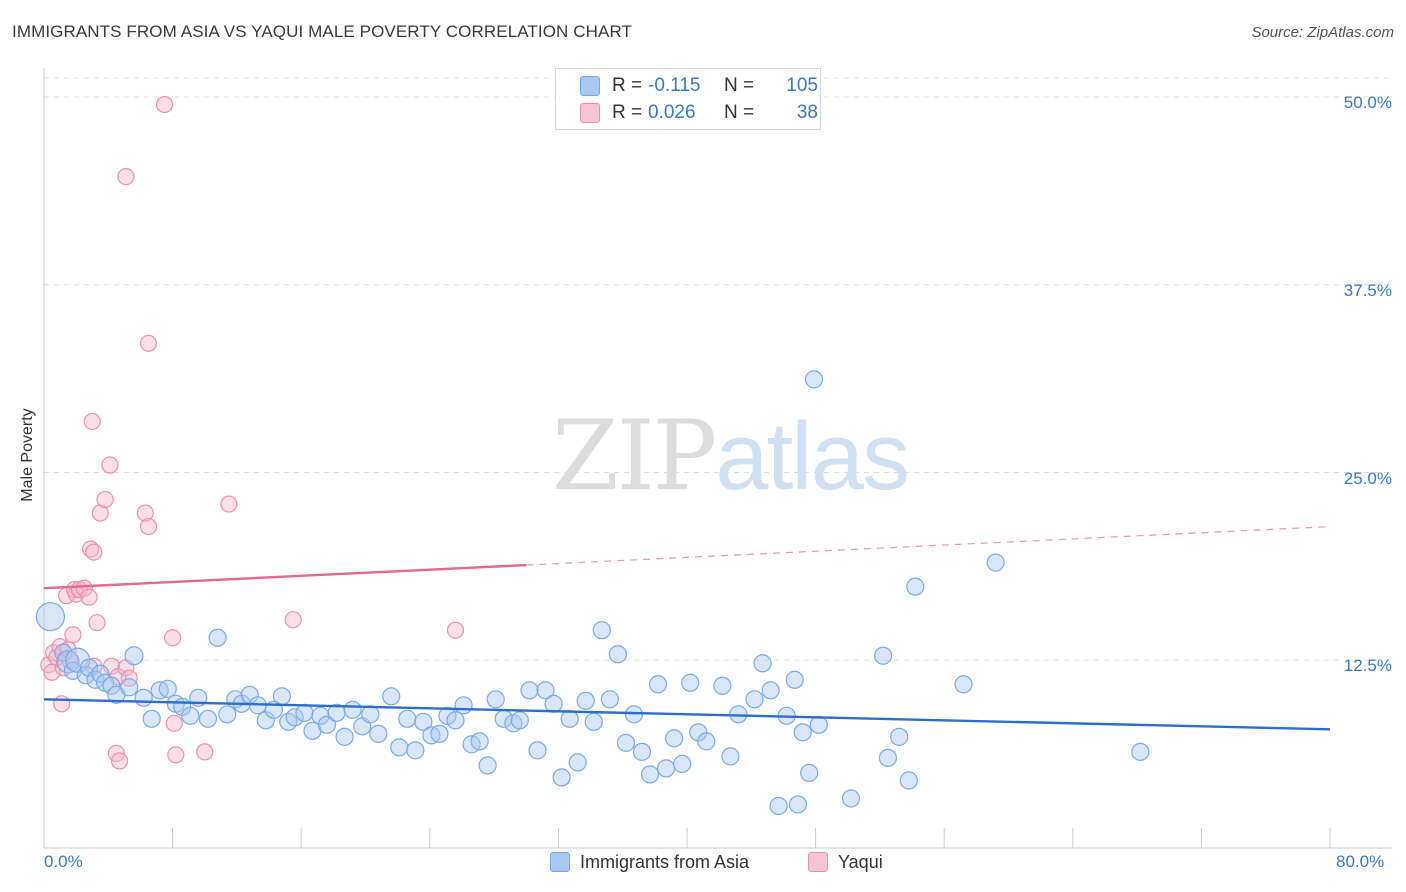 The width and height of the screenshot is (1406, 892). What do you see at coordinates (802, 85) in the screenshot?
I see `legend-n-value: 105` at bounding box center [802, 85].